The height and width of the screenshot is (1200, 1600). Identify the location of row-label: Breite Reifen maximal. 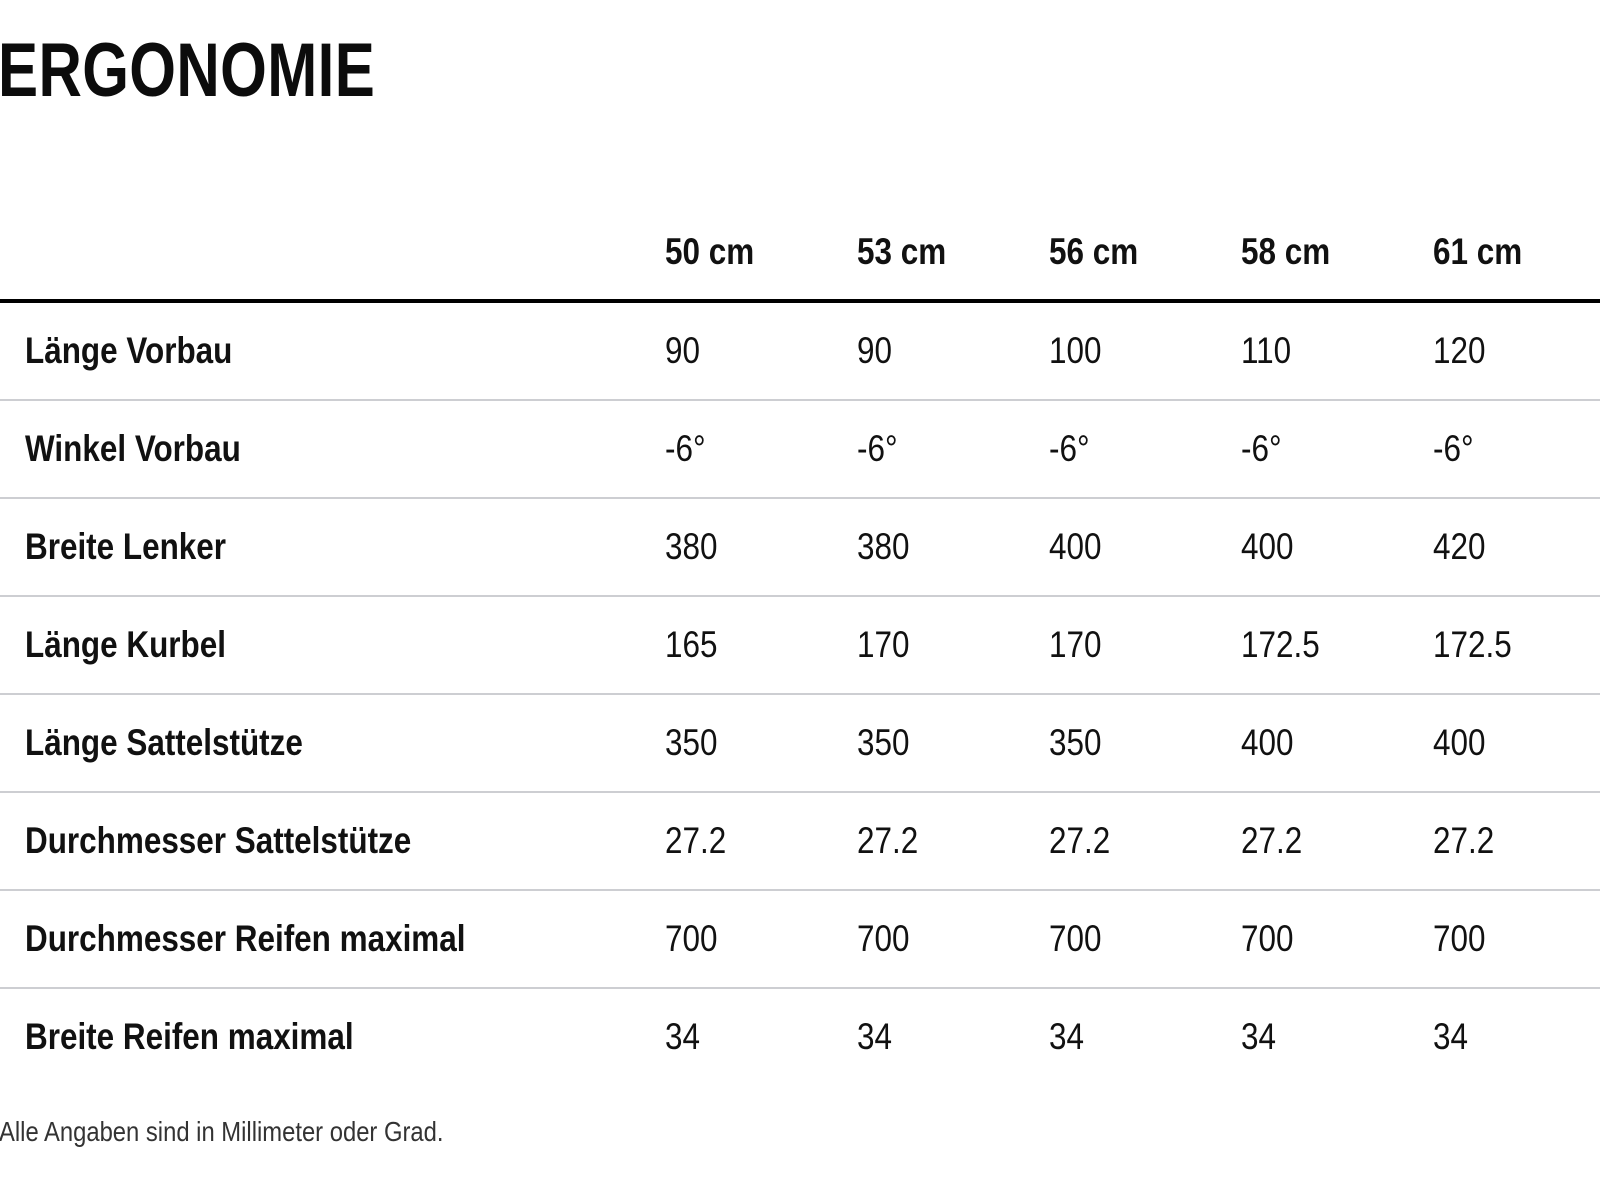
(189, 1036).